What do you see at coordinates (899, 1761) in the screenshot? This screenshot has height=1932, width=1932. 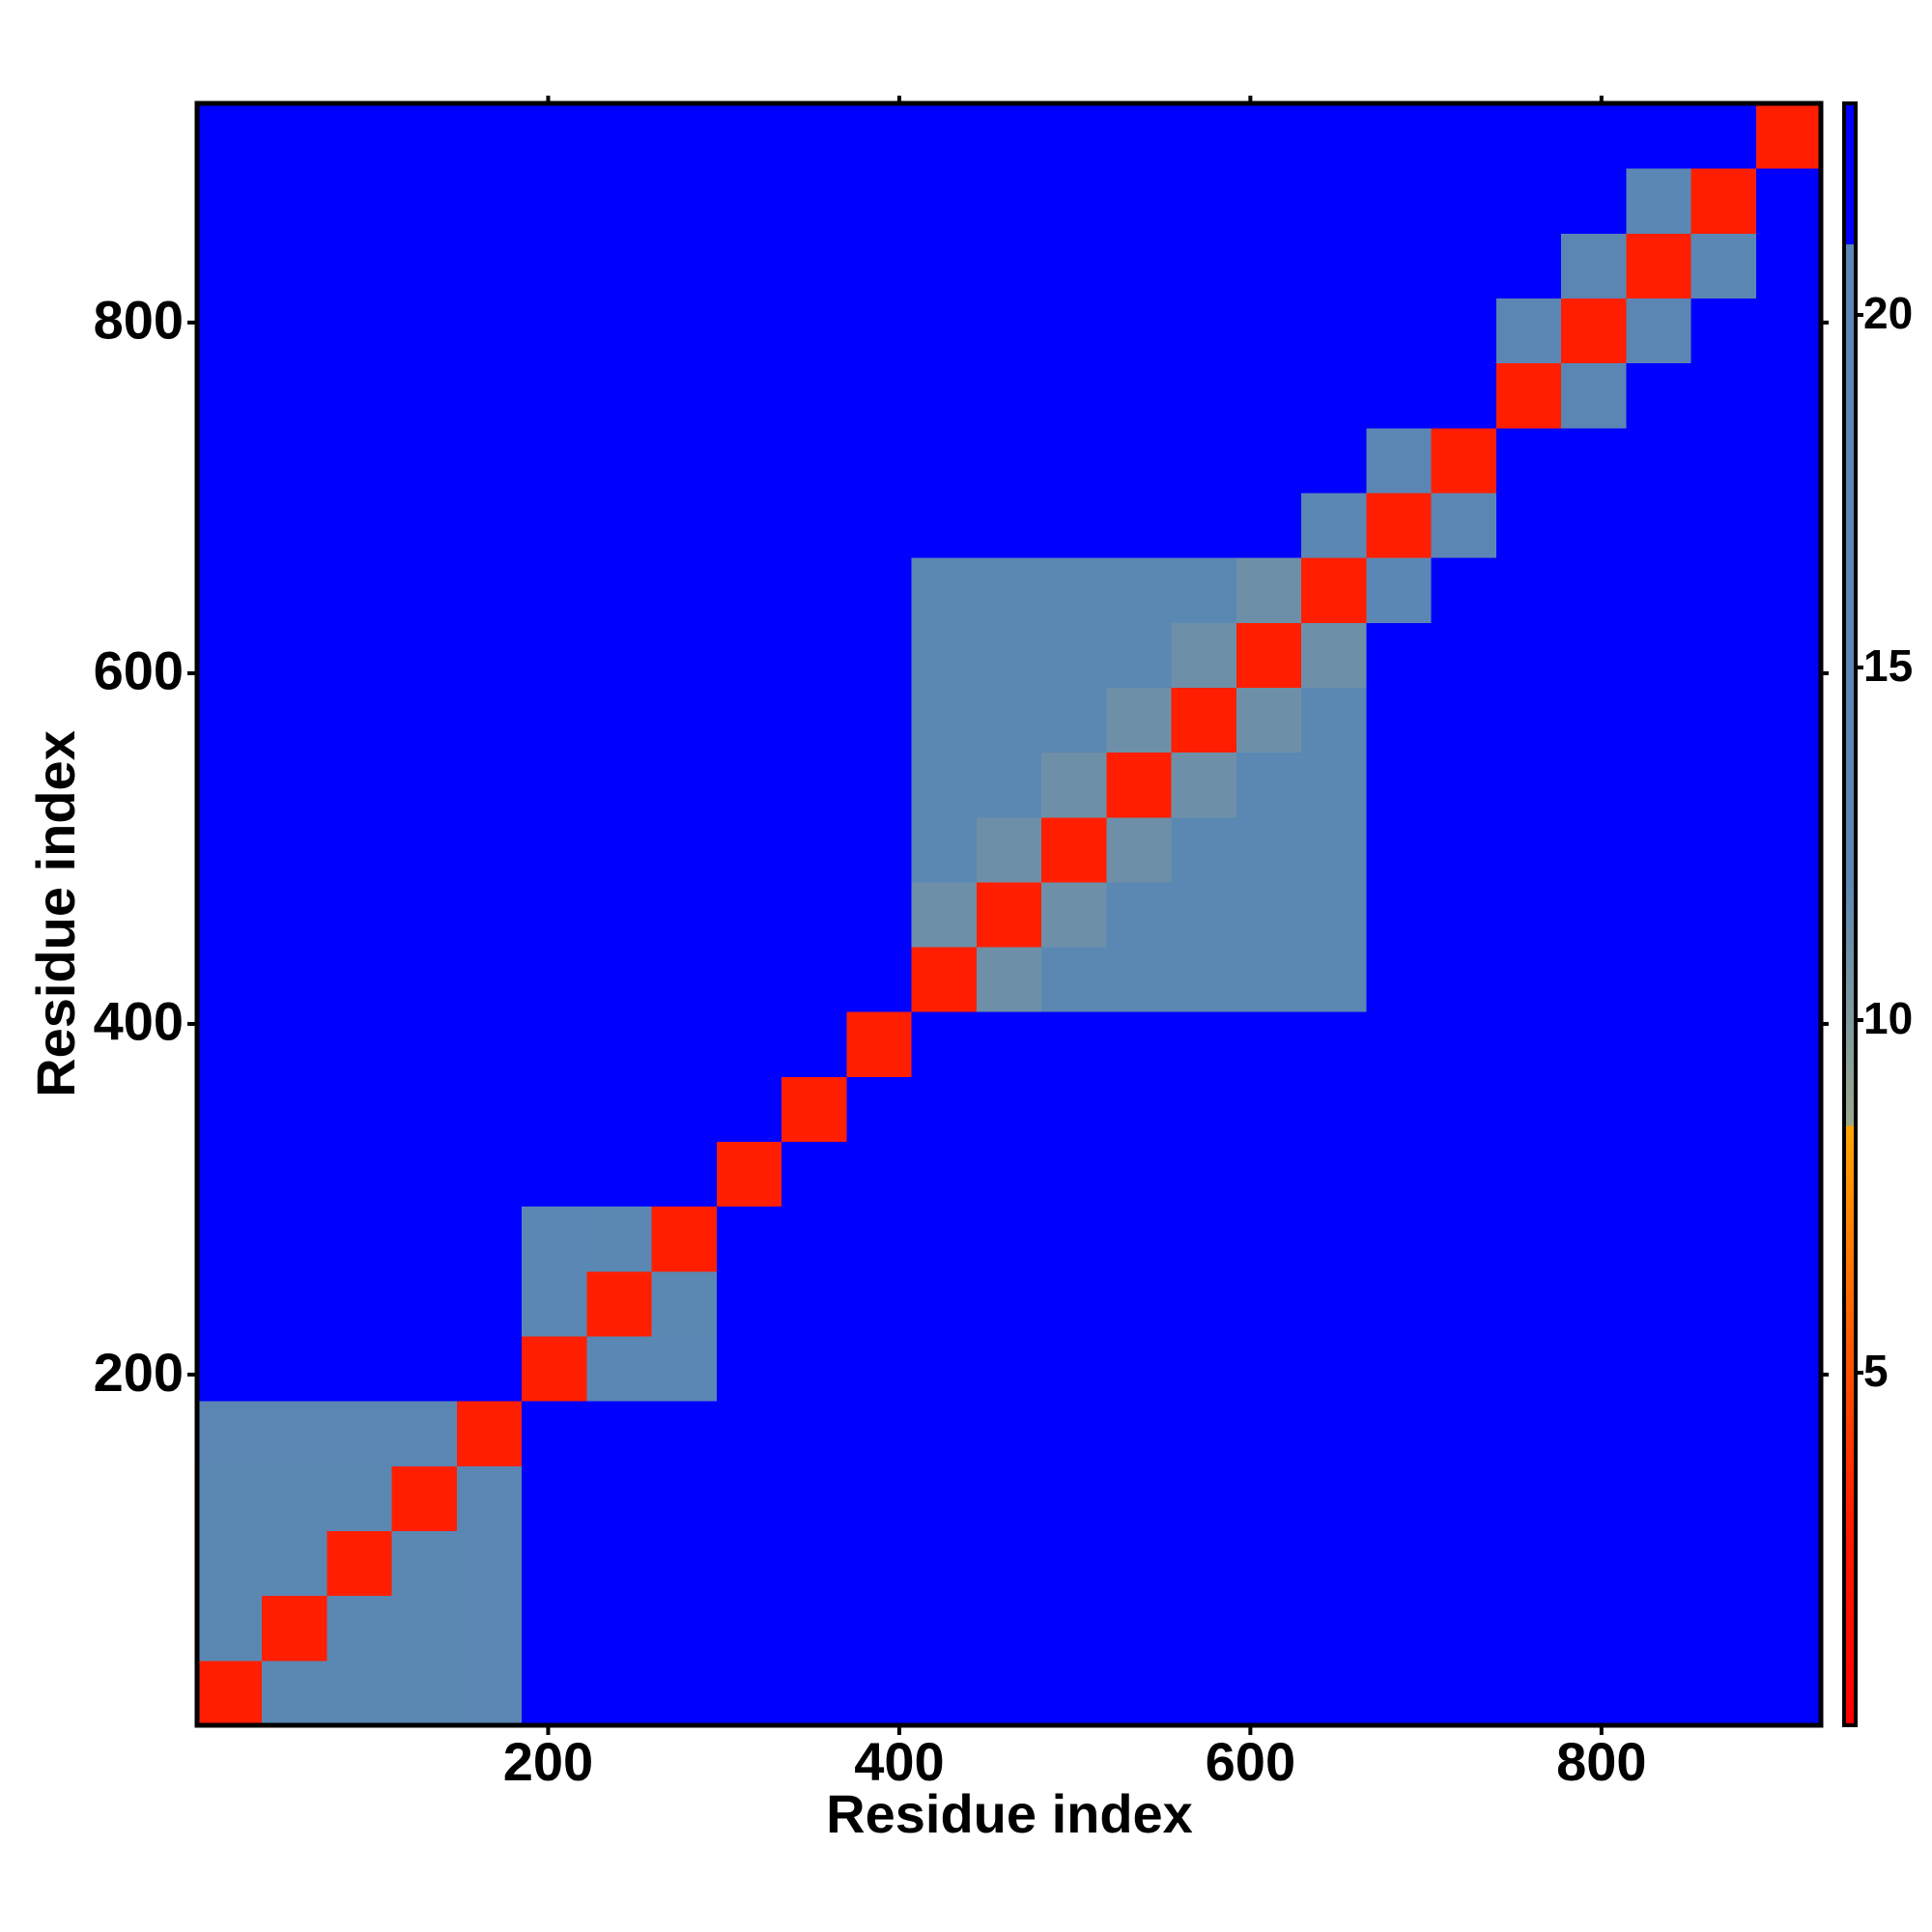 I see `x-tick-label: 400` at bounding box center [899, 1761].